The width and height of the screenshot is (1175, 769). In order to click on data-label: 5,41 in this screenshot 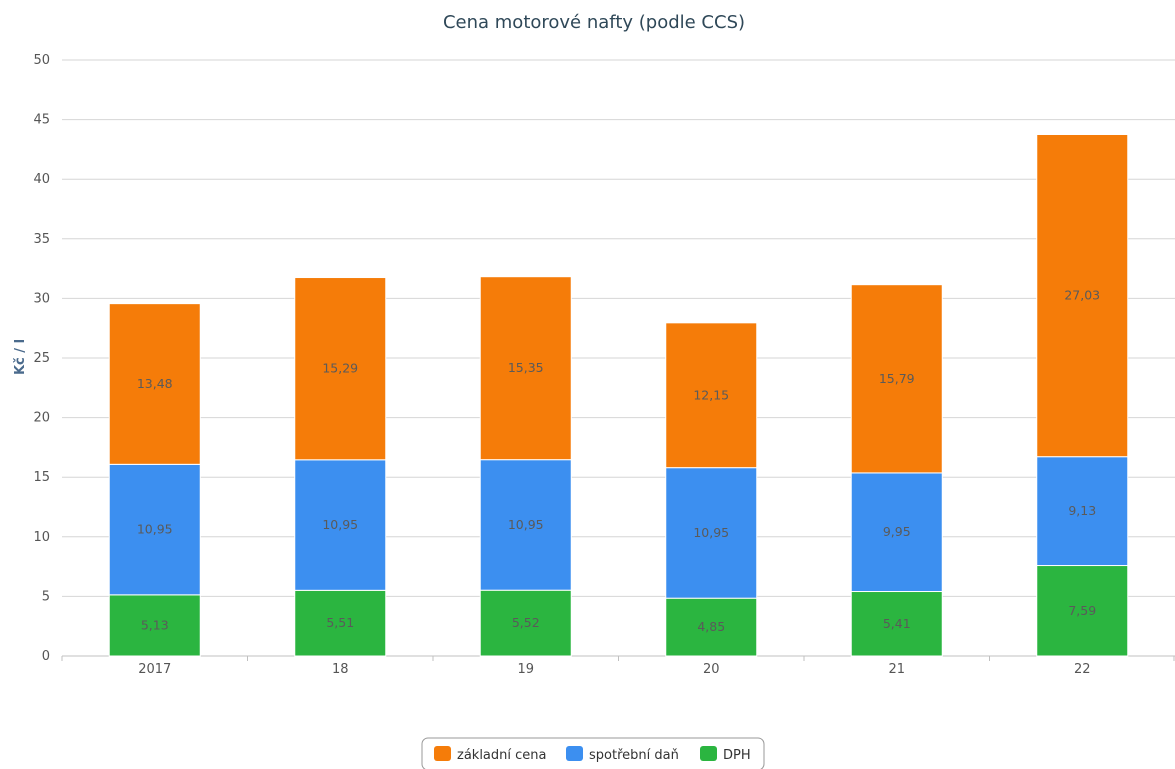, I will do `click(897, 623)`.